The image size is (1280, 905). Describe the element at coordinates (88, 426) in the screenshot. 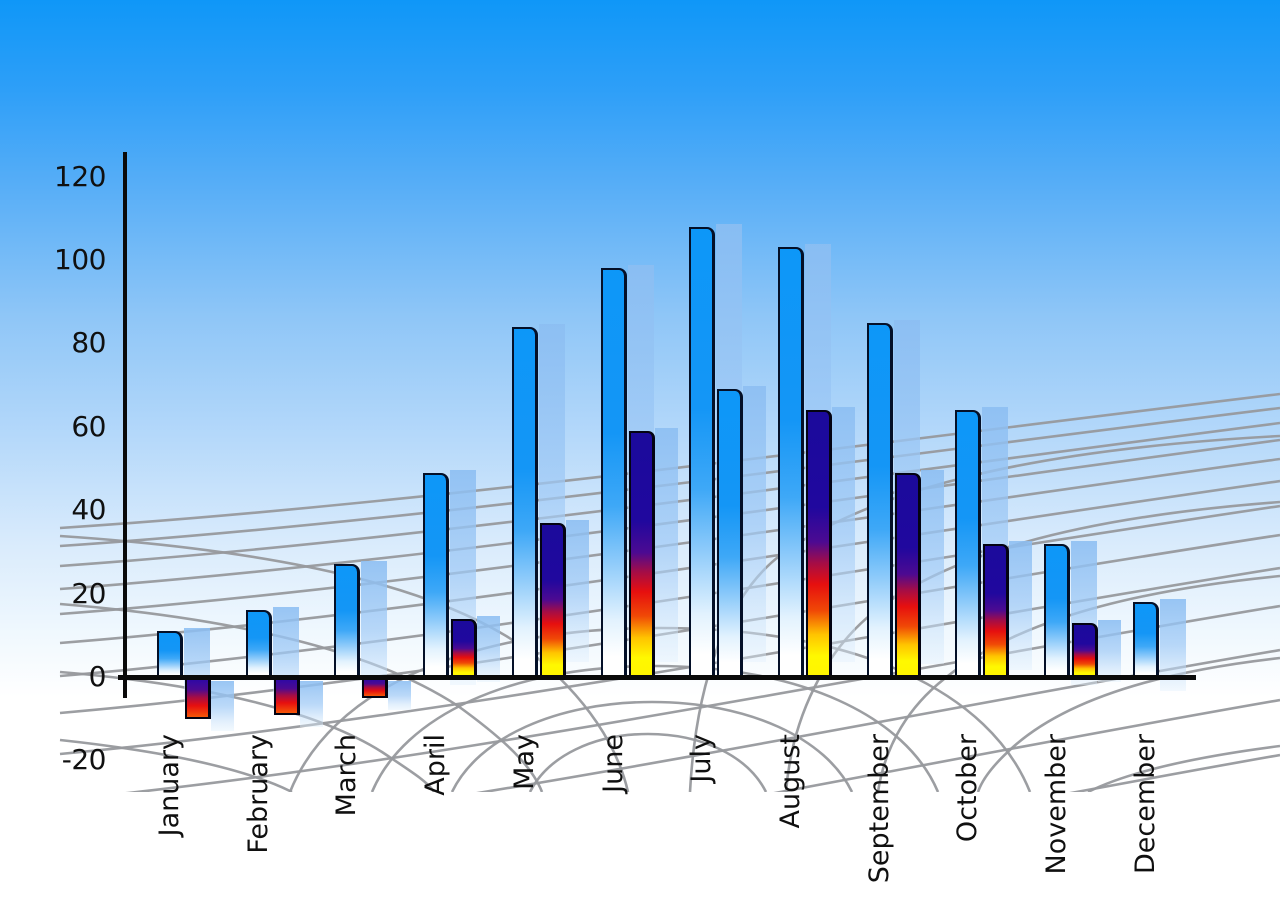

I see `y-tick-label-60: 60` at that location.